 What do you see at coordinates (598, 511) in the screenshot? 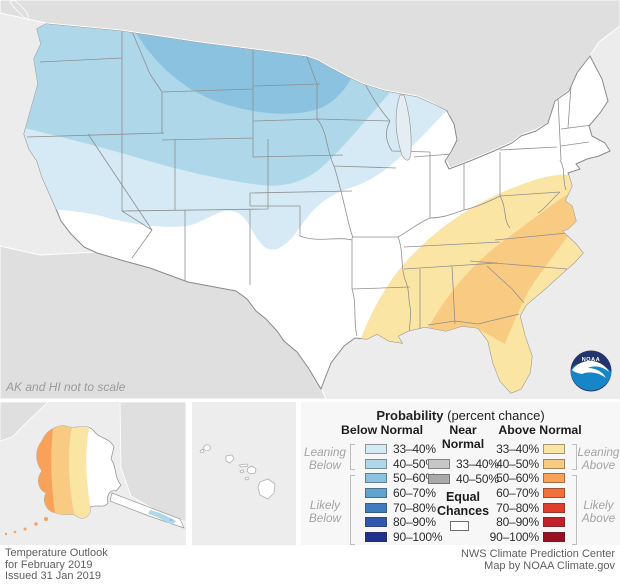
I see `likely-above-label: Likely Above` at bounding box center [598, 511].